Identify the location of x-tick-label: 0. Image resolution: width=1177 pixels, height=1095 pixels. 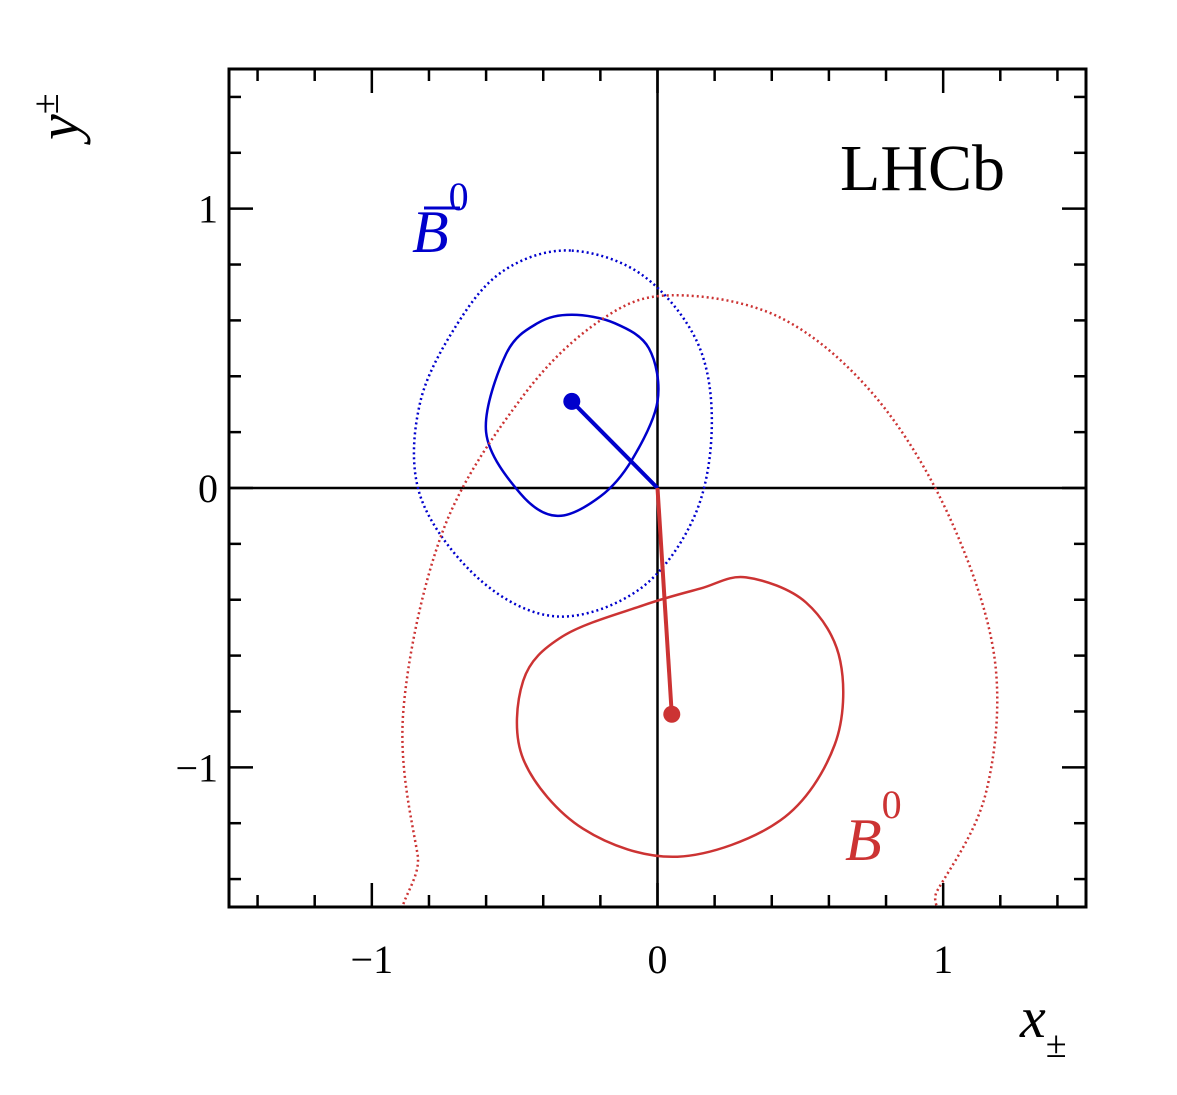
(658, 959).